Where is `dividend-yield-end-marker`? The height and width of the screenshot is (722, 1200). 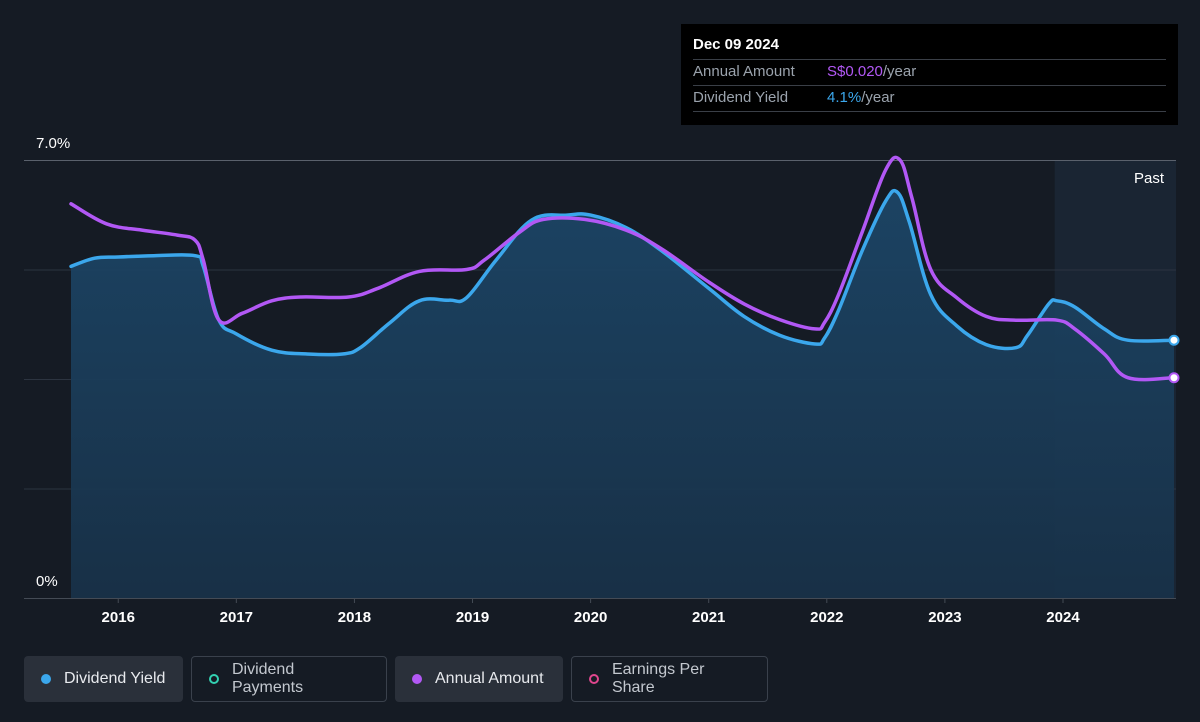 dividend-yield-end-marker is located at coordinates (1174, 340).